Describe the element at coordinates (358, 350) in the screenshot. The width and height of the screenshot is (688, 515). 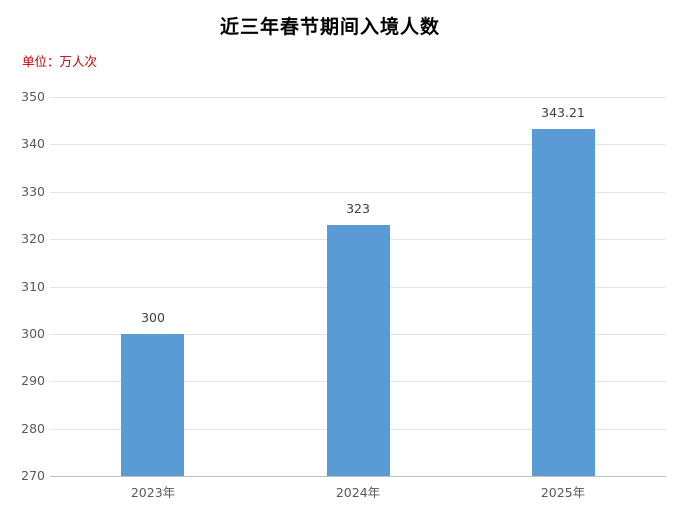
I see `bar-2024年` at that location.